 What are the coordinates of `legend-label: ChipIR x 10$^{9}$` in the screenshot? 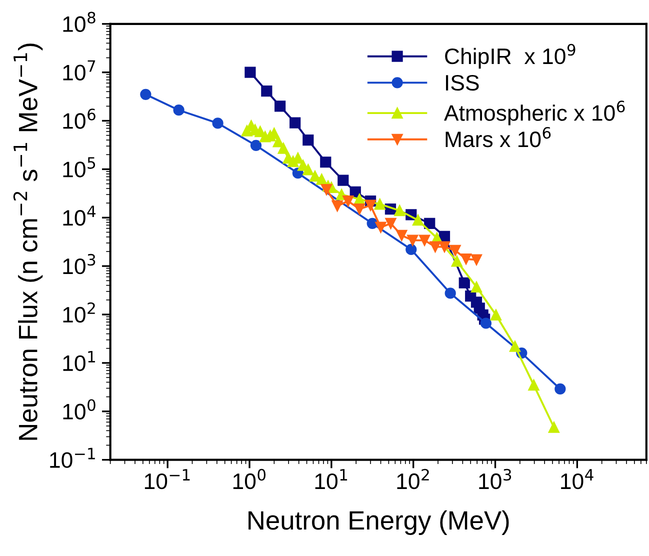 It's located at (510, 56).